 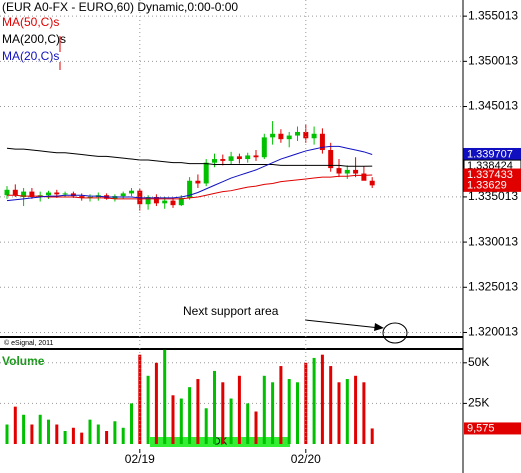 What do you see at coordinates (395, 333) in the screenshot?
I see `annotation-circle` at bounding box center [395, 333].